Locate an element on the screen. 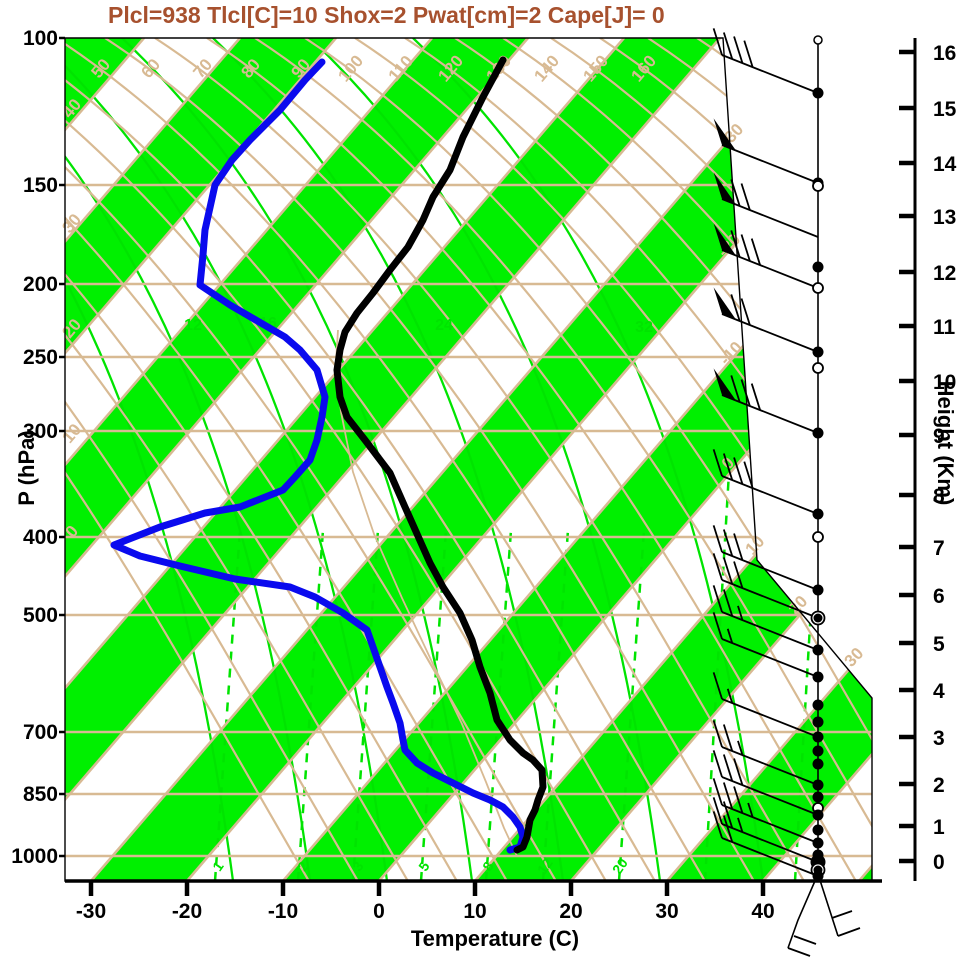 This screenshot has height=957, width=961. pressure-tick-label: 400 is located at coordinates (40, 537).